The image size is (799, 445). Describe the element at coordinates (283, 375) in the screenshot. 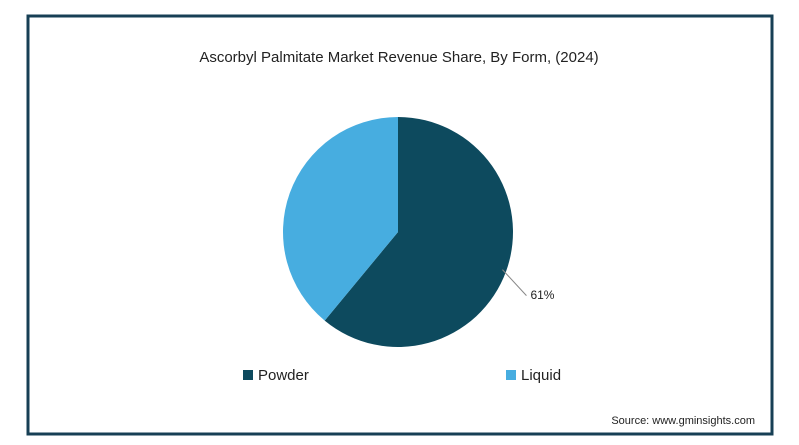

I see `legend-label: Powder` at that location.